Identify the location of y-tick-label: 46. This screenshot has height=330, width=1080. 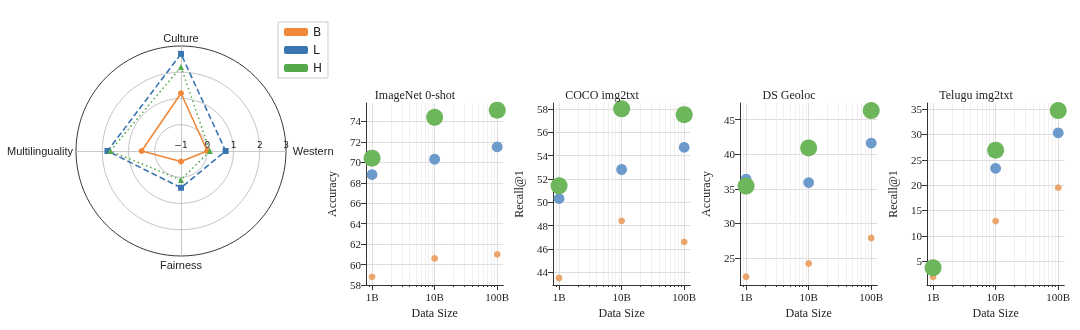
(543, 248).